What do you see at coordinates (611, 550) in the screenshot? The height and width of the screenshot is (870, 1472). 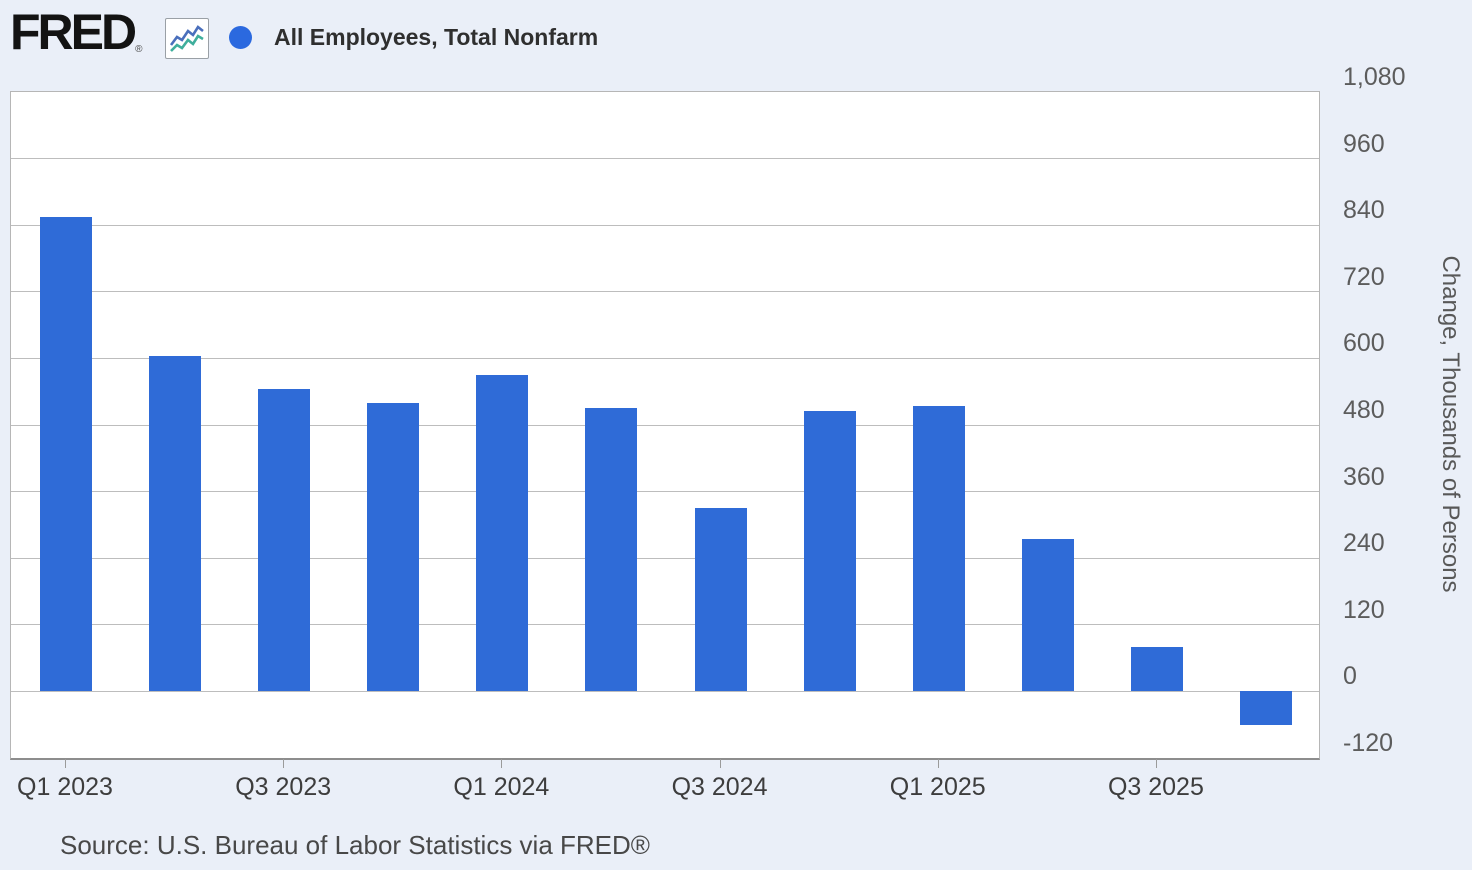 I see `bar-q2-2024` at bounding box center [611, 550].